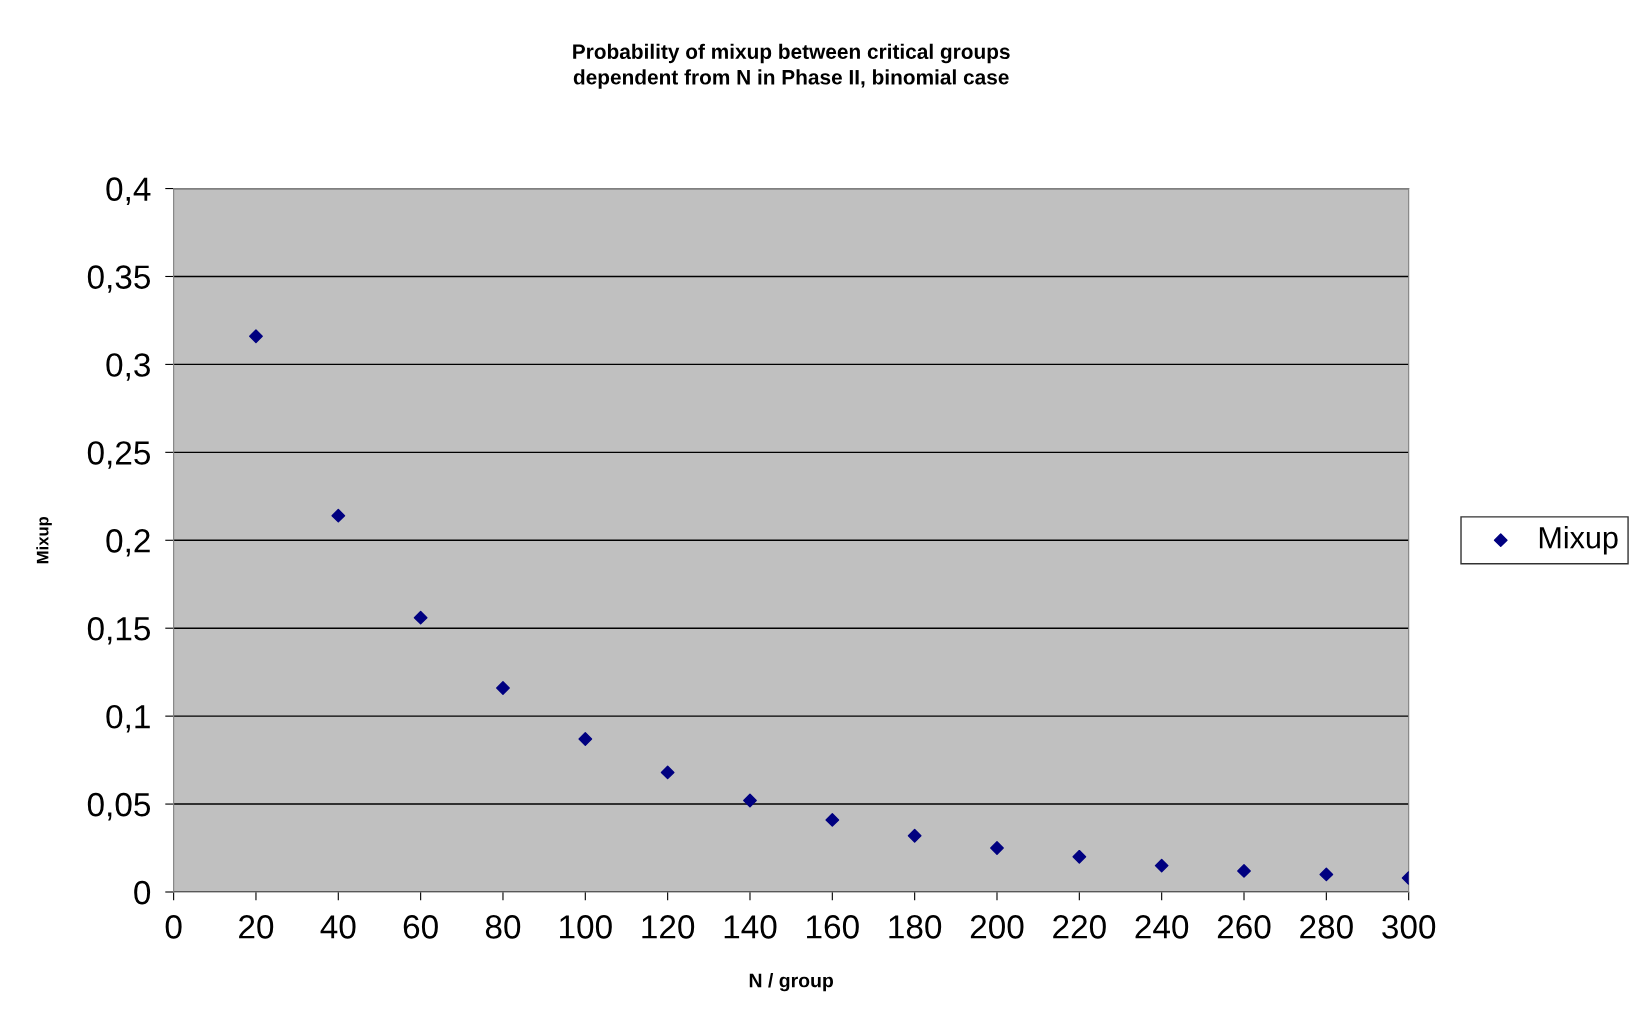 The width and height of the screenshot is (1638, 1036). I want to click on chart-title: Probability of mixup between critical groups dependent from N in Phase II, binomial case, so click(791, 66).